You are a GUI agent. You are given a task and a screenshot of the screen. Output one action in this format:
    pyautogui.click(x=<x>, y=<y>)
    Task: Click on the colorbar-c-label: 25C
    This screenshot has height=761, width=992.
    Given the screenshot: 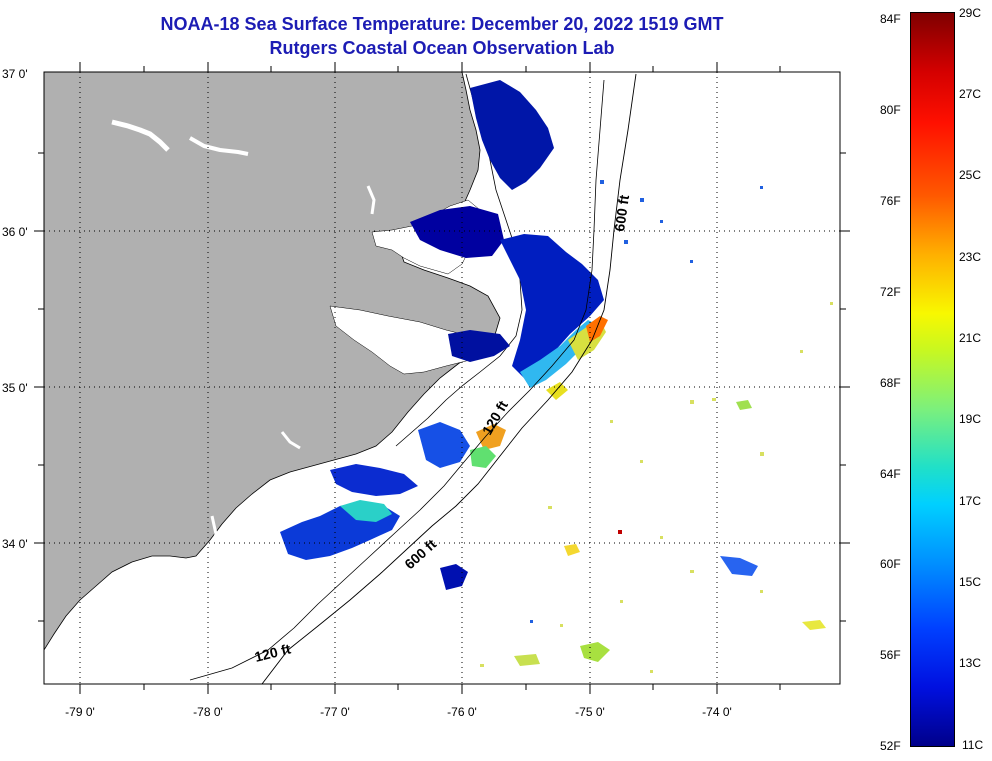 What is the action you would take?
    pyautogui.click(x=970, y=175)
    